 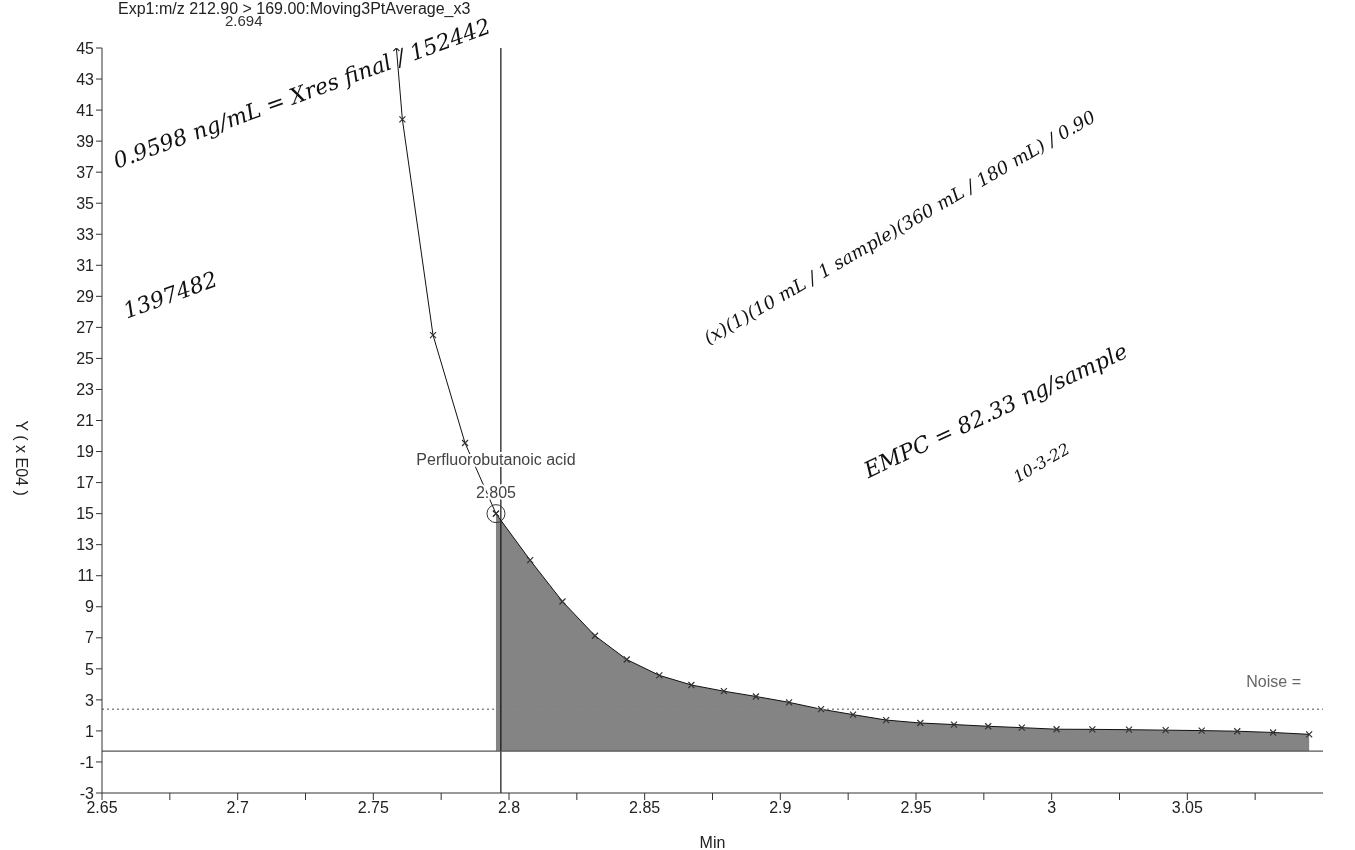 What do you see at coordinates (85, 514) in the screenshot?
I see `y-tick-label: 15` at bounding box center [85, 514].